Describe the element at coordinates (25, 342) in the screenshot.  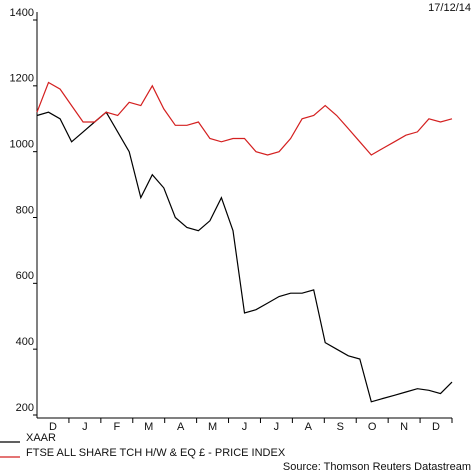
I see `y-tick-label: 400` at that location.